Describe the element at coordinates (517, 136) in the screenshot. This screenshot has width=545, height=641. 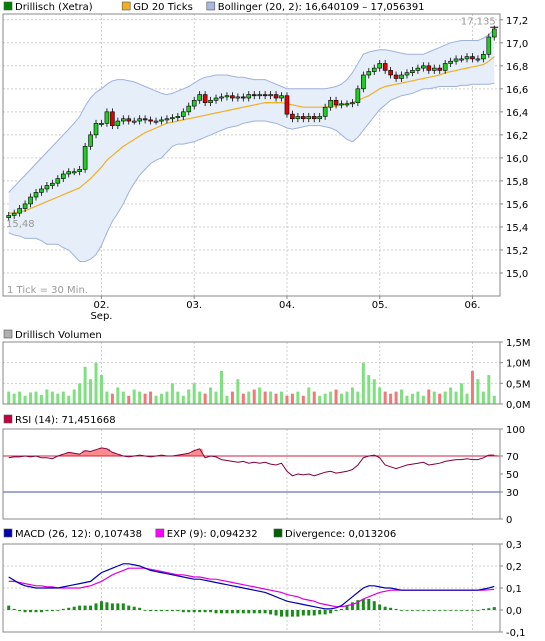
I see `price-y-axis-label: 16,2` at that location.